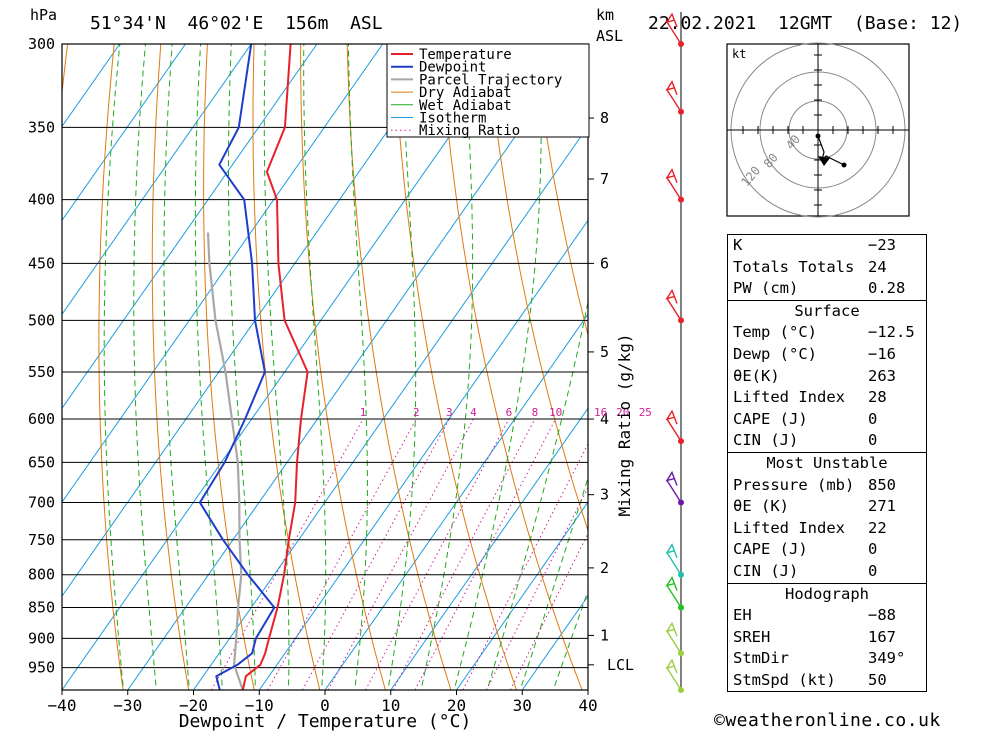 The image size is (1000, 733). What do you see at coordinates (827, 246) in the screenshot?
I see `stat-row: K −23` at bounding box center [827, 246].